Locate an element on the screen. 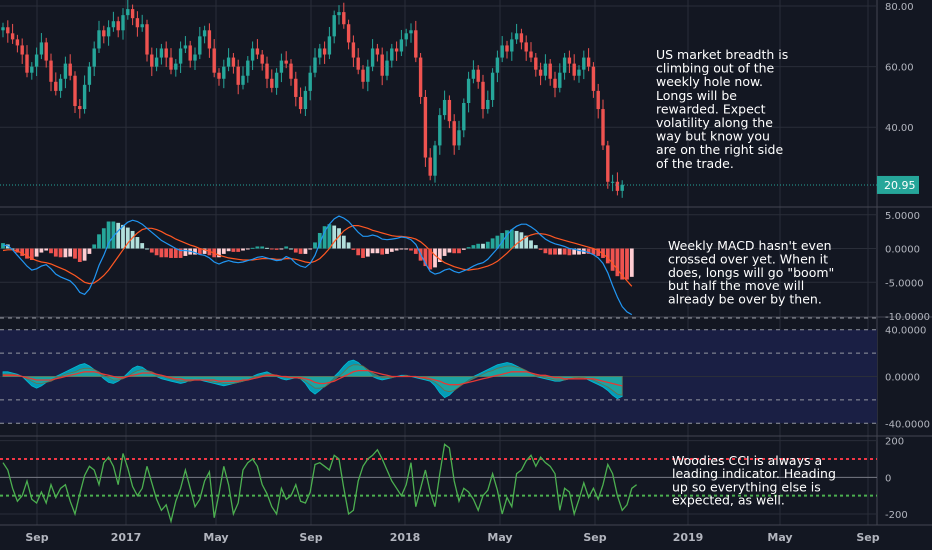 This screenshot has width=932, height=550. cci-panel is located at coordinates (438, 482).